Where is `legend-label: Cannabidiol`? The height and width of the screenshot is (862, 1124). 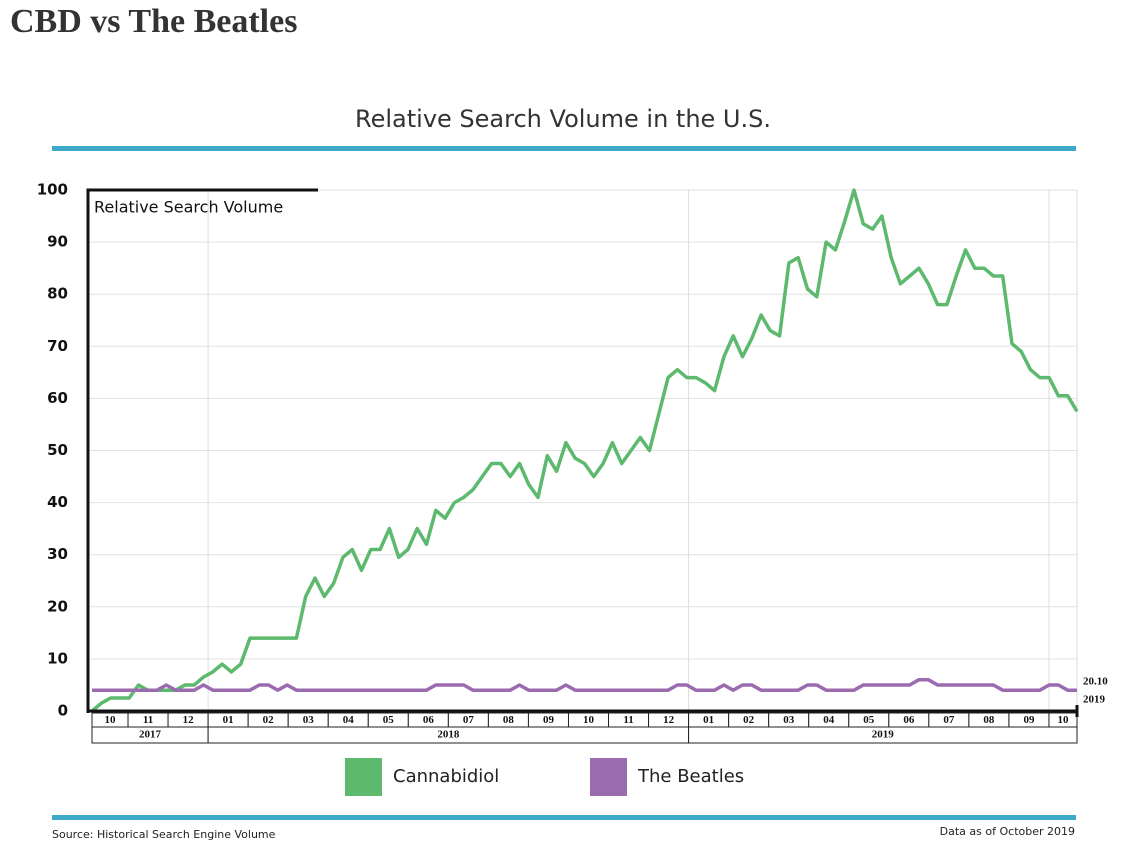
legend-label: Cannabidiol is located at coordinates (446, 776).